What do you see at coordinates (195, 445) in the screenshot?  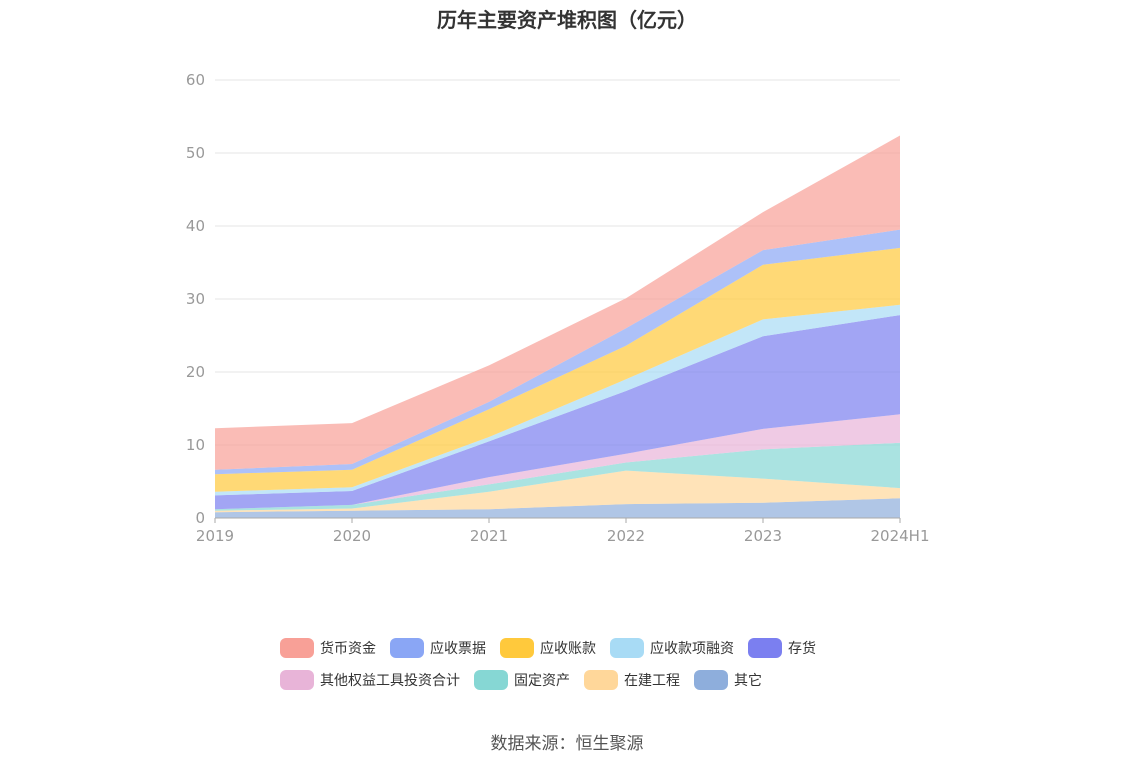 I see `y-tick-label: 10` at bounding box center [195, 445].